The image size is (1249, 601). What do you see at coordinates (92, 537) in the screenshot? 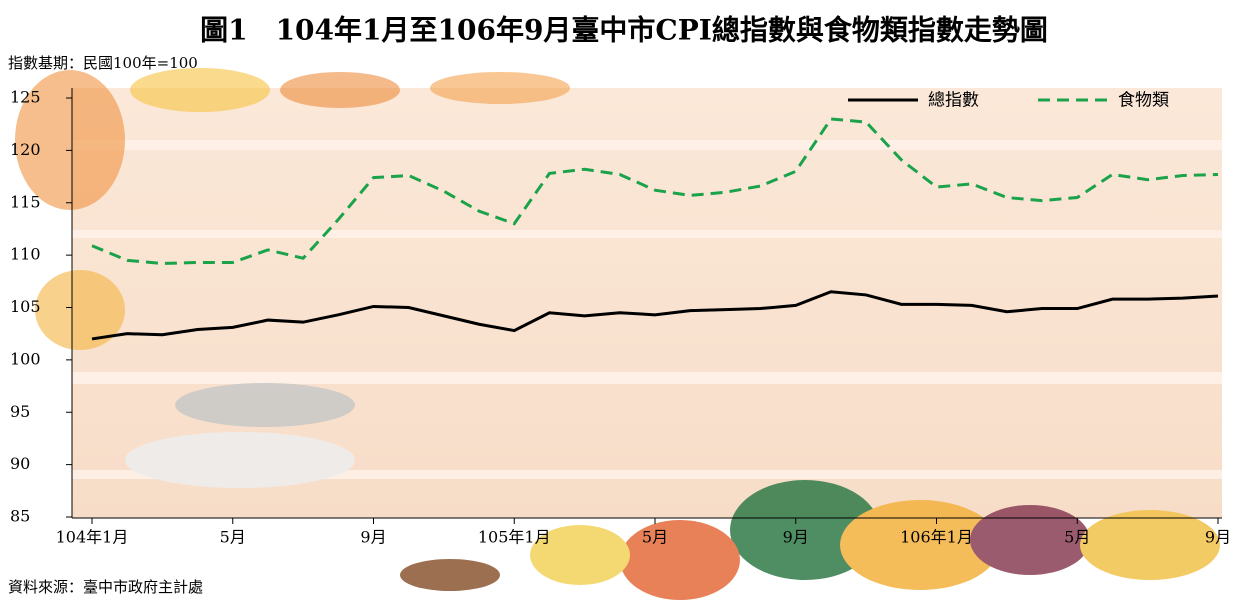
I see `x-tick-label: 104年1月` at bounding box center [92, 537].